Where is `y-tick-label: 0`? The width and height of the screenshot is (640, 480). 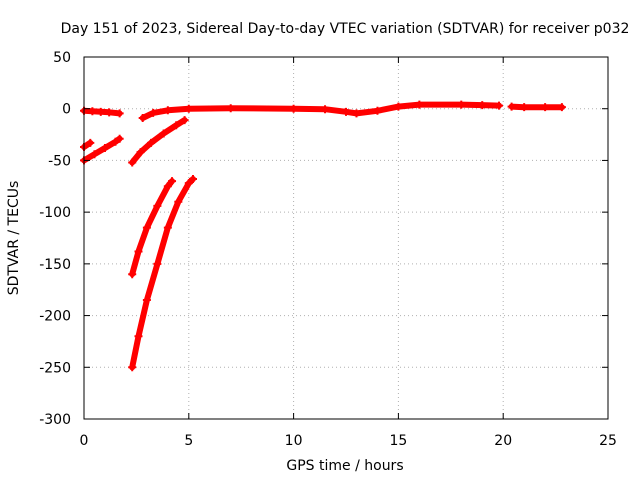
y-tick-label: 0 is located at coordinates (66, 110).